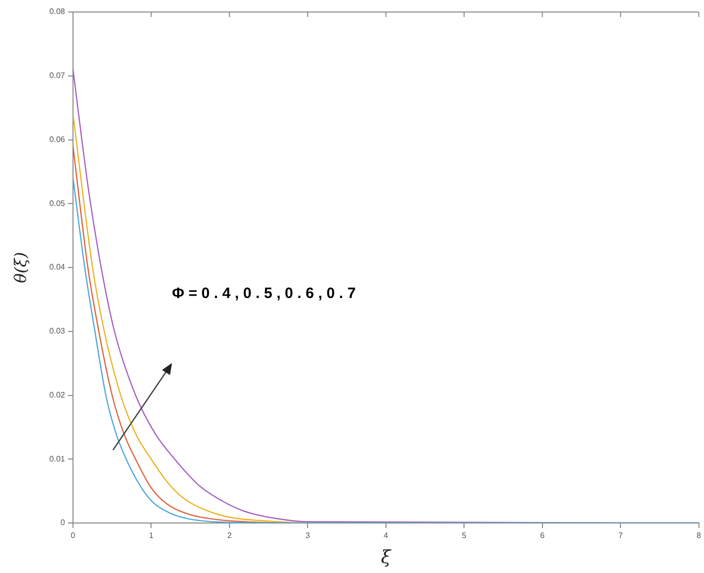  I want to click on y-tick-label: 0, so click(63, 523).